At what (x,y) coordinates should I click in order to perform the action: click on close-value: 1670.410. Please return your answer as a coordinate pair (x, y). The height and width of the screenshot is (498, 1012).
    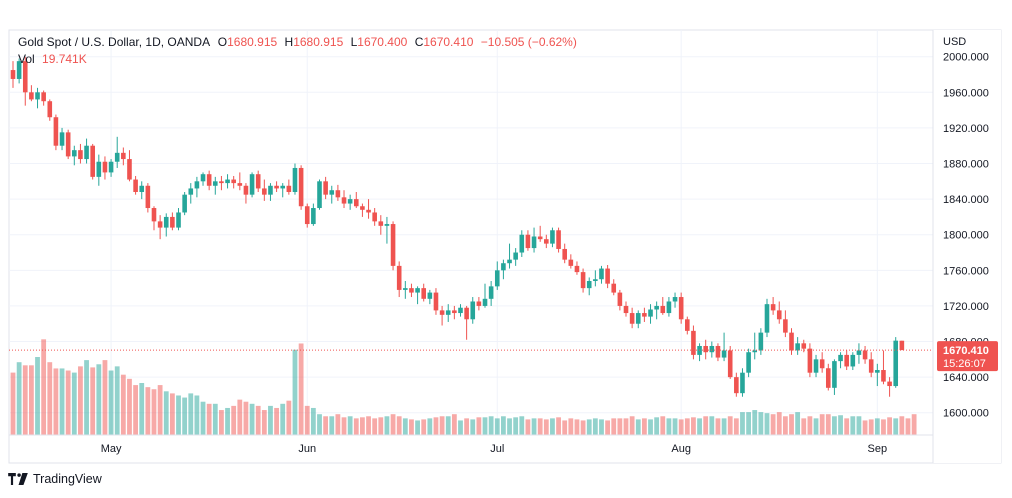
    Looking at the image, I should click on (448, 42).